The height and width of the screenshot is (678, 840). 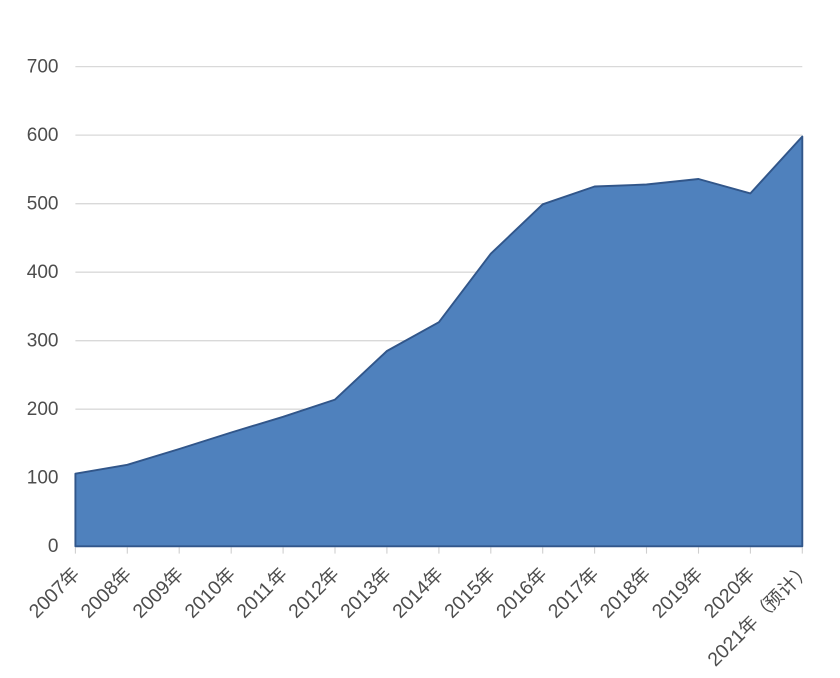 I want to click on svg-text: 500, so click(x=43, y=204).